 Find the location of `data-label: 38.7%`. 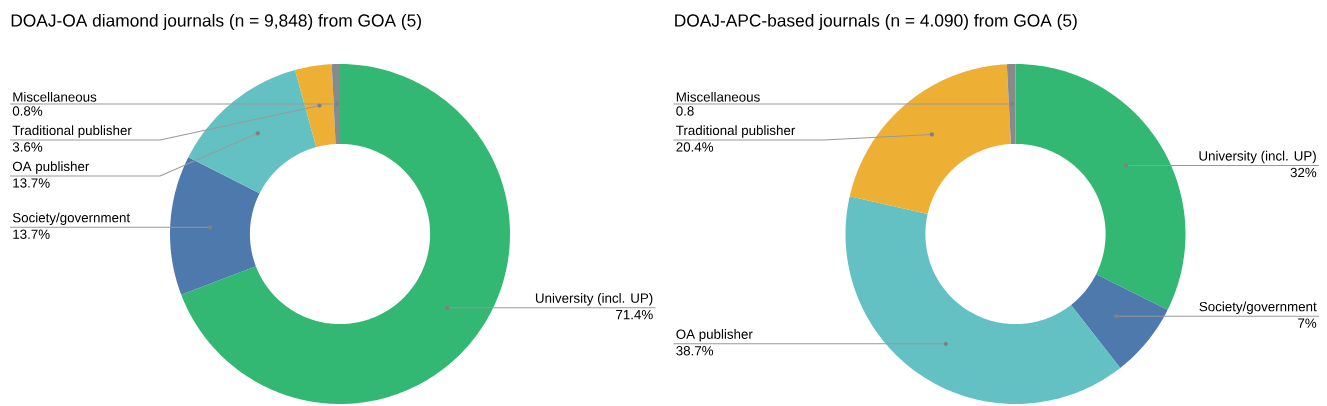

data-label: 38.7% is located at coordinates (695, 351).